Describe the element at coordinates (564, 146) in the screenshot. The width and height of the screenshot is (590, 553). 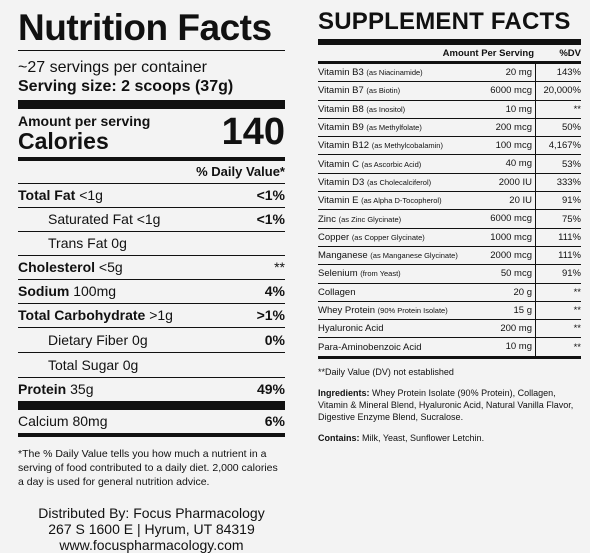
I see `supplement-dv: 4,167%` at that location.